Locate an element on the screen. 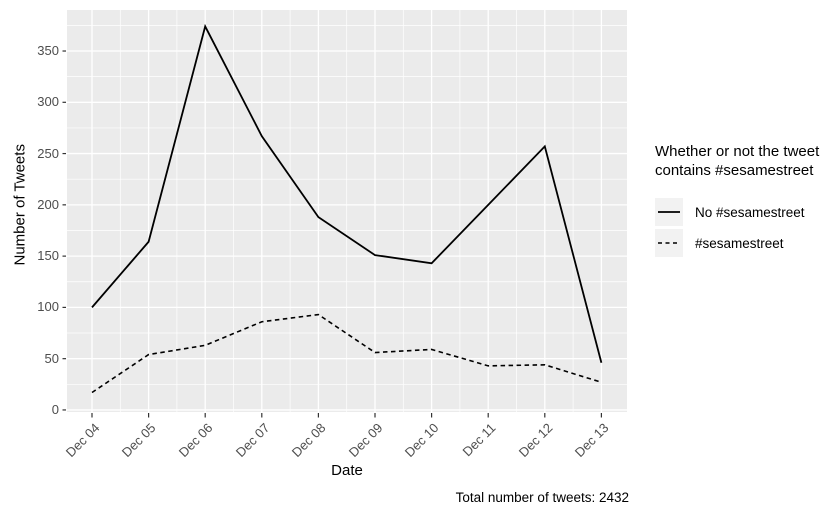  legend-key-solid-line-icon is located at coordinates (669, 212).